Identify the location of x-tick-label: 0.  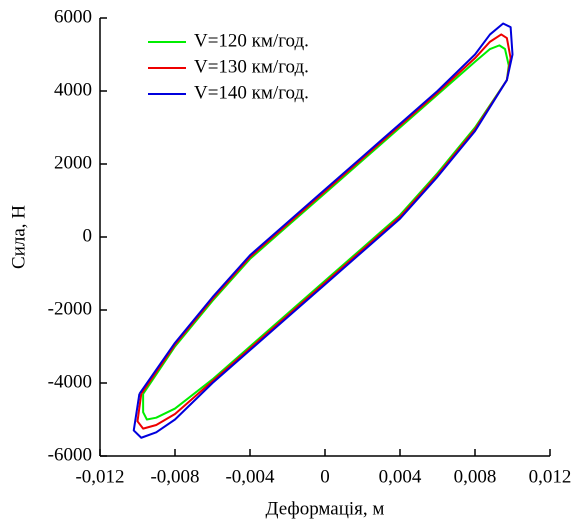
(325, 476).